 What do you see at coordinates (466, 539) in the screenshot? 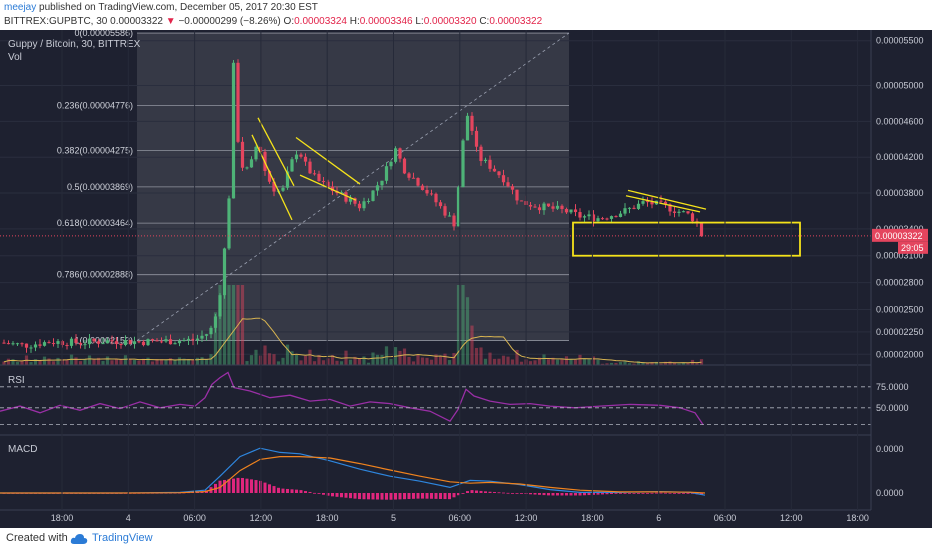
I see `footer: Created with TradingView` at bounding box center [466, 539].